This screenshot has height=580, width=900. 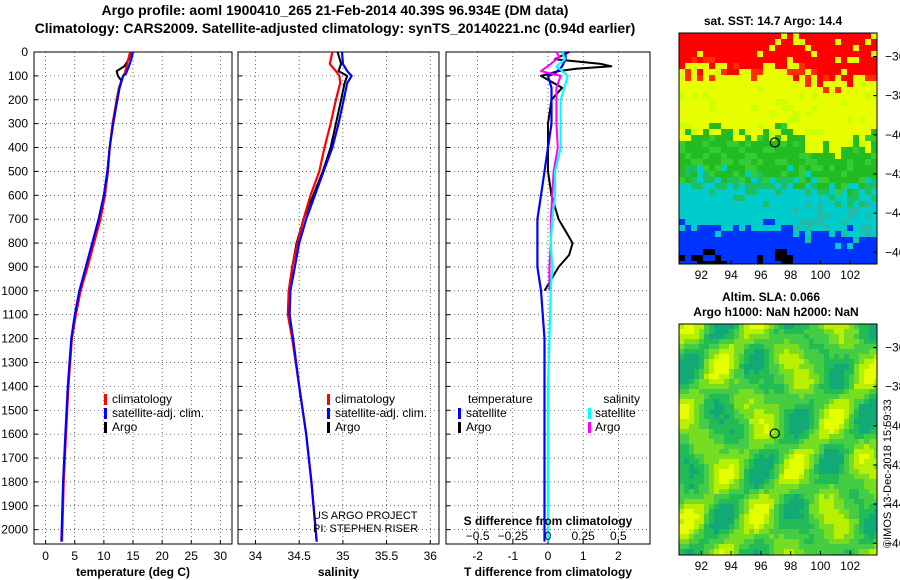 What do you see at coordinates (343, 556) in the screenshot?
I see `x-tick-label: 35` at bounding box center [343, 556].